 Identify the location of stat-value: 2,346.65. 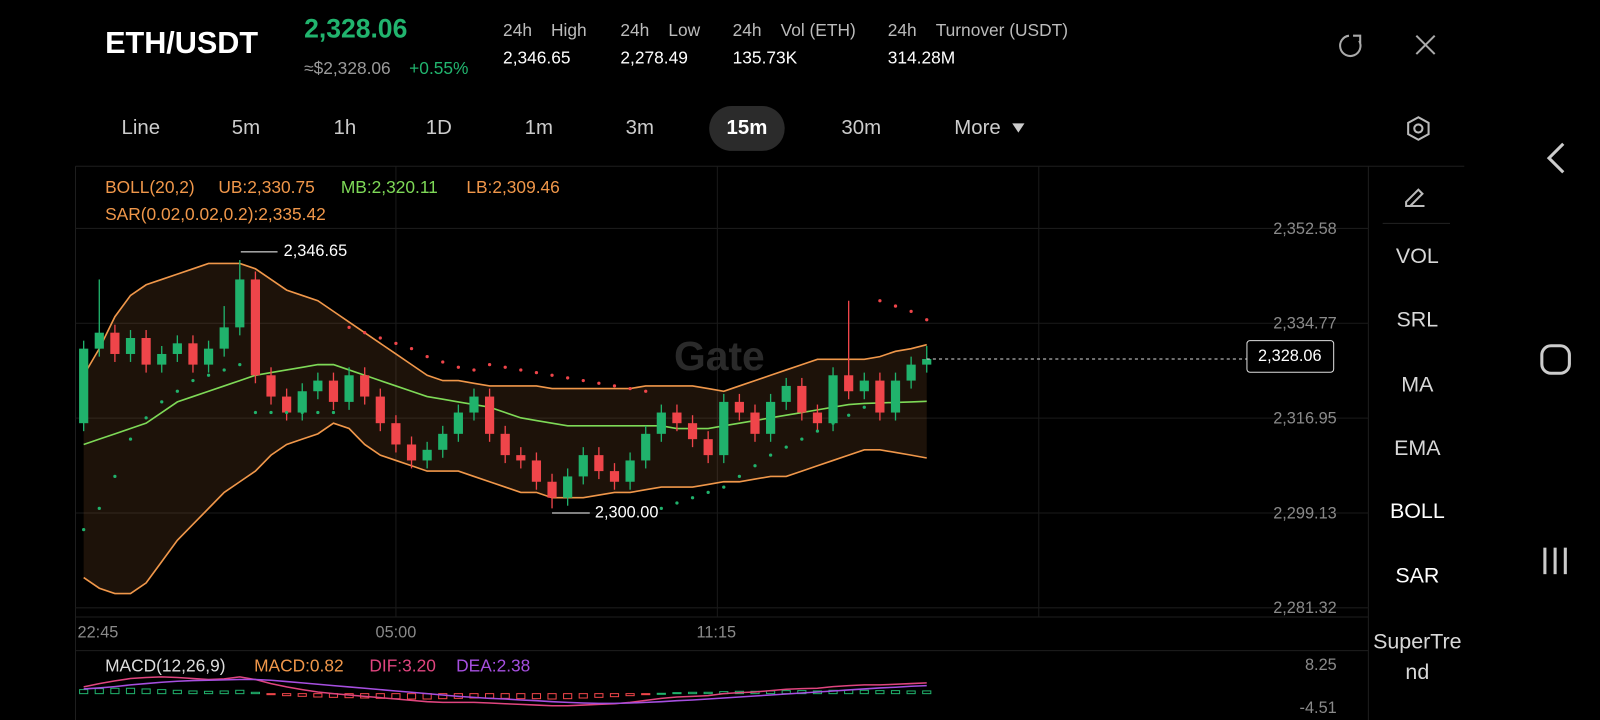
(536, 58).